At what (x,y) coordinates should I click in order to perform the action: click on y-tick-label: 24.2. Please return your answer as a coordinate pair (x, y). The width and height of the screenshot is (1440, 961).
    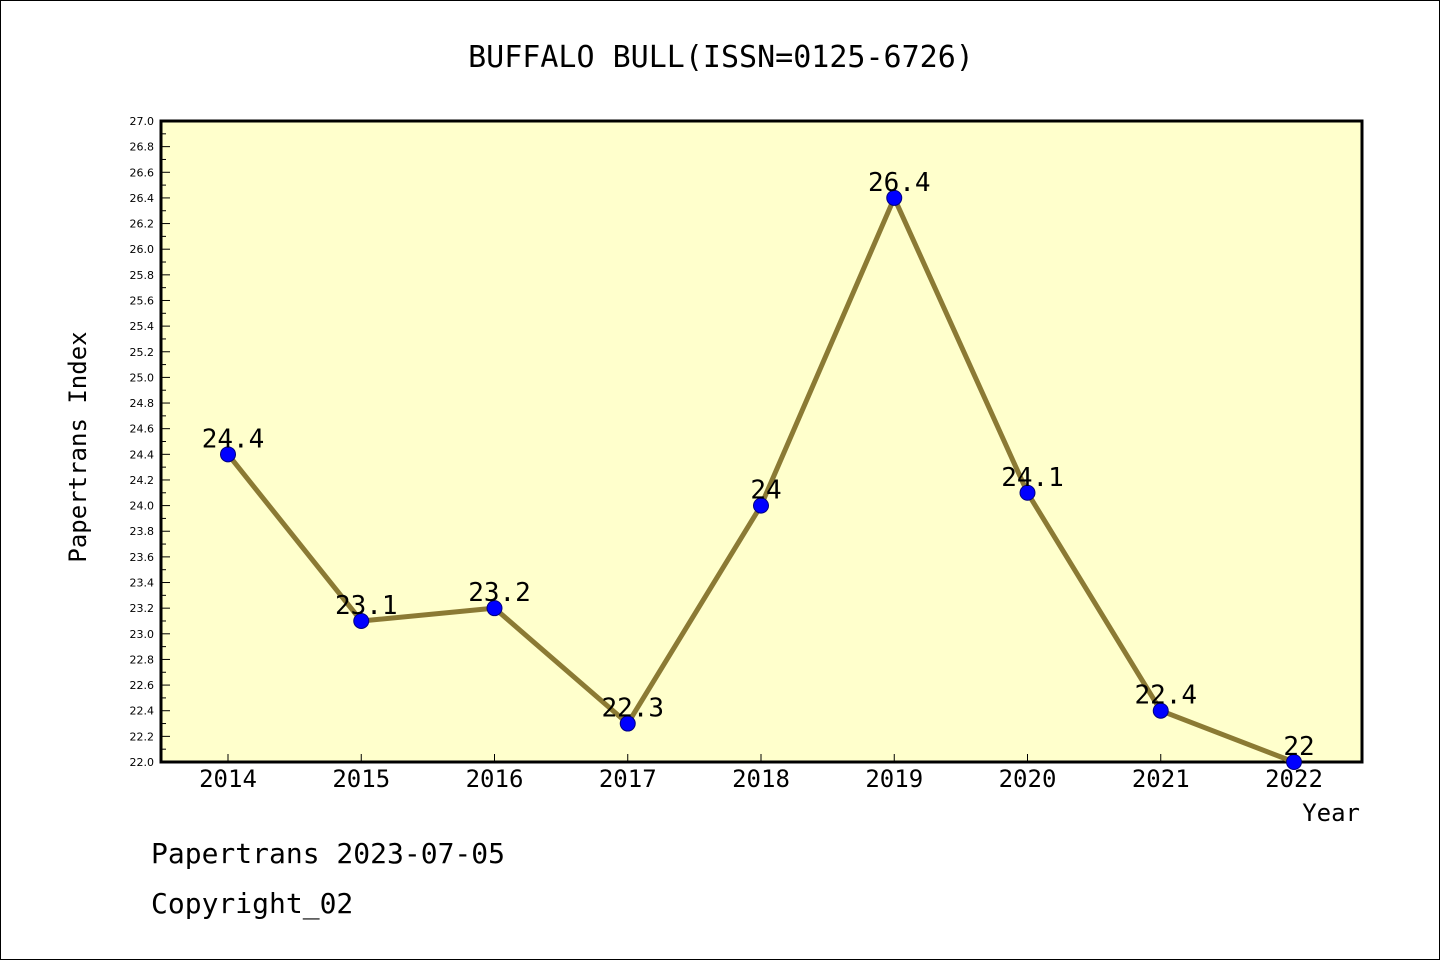
    Looking at the image, I should click on (142, 480).